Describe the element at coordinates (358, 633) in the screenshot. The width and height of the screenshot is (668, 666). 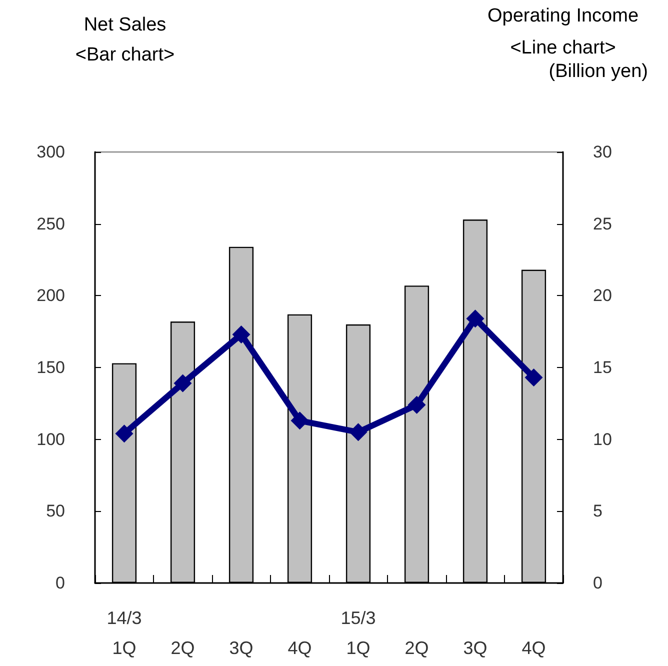
I see `x-tick-label: 15/3 1Q` at that location.